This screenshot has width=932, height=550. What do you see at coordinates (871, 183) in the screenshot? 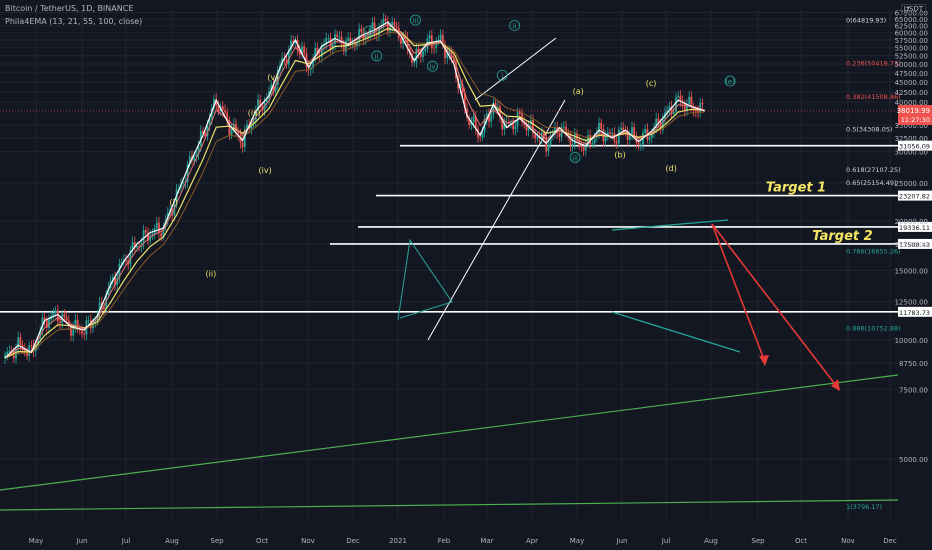
I see `fib-level-label: 0.65(25154.49)` at bounding box center [871, 183].